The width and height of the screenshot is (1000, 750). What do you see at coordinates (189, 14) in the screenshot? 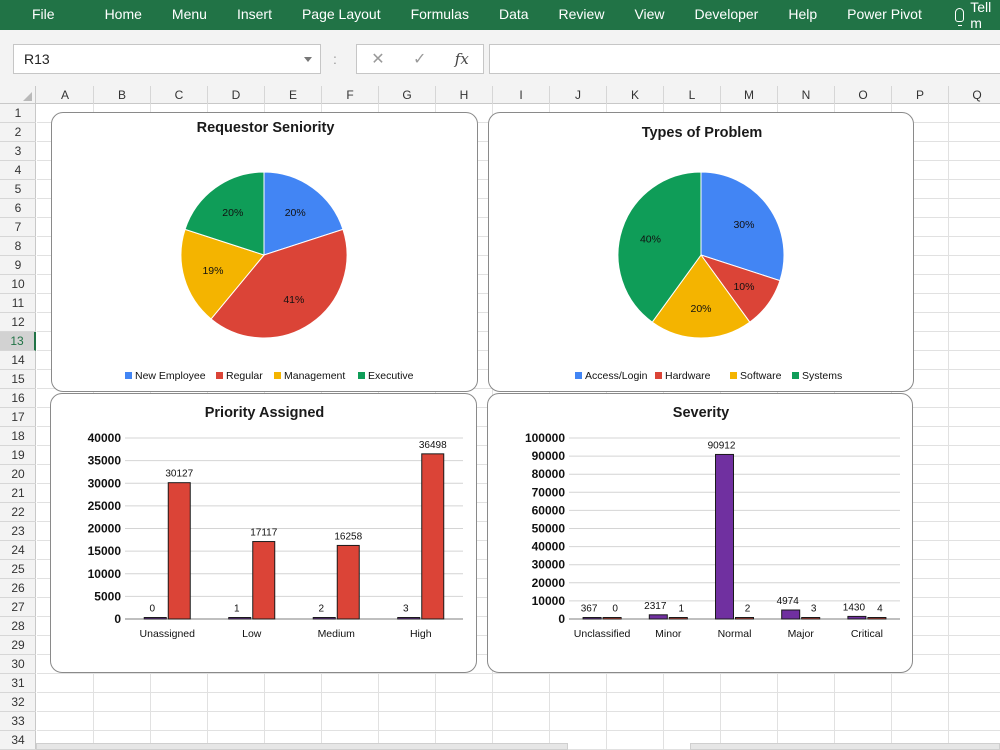
I see `ribbon-tab-menu: Menu` at bounding box center [189, 14].